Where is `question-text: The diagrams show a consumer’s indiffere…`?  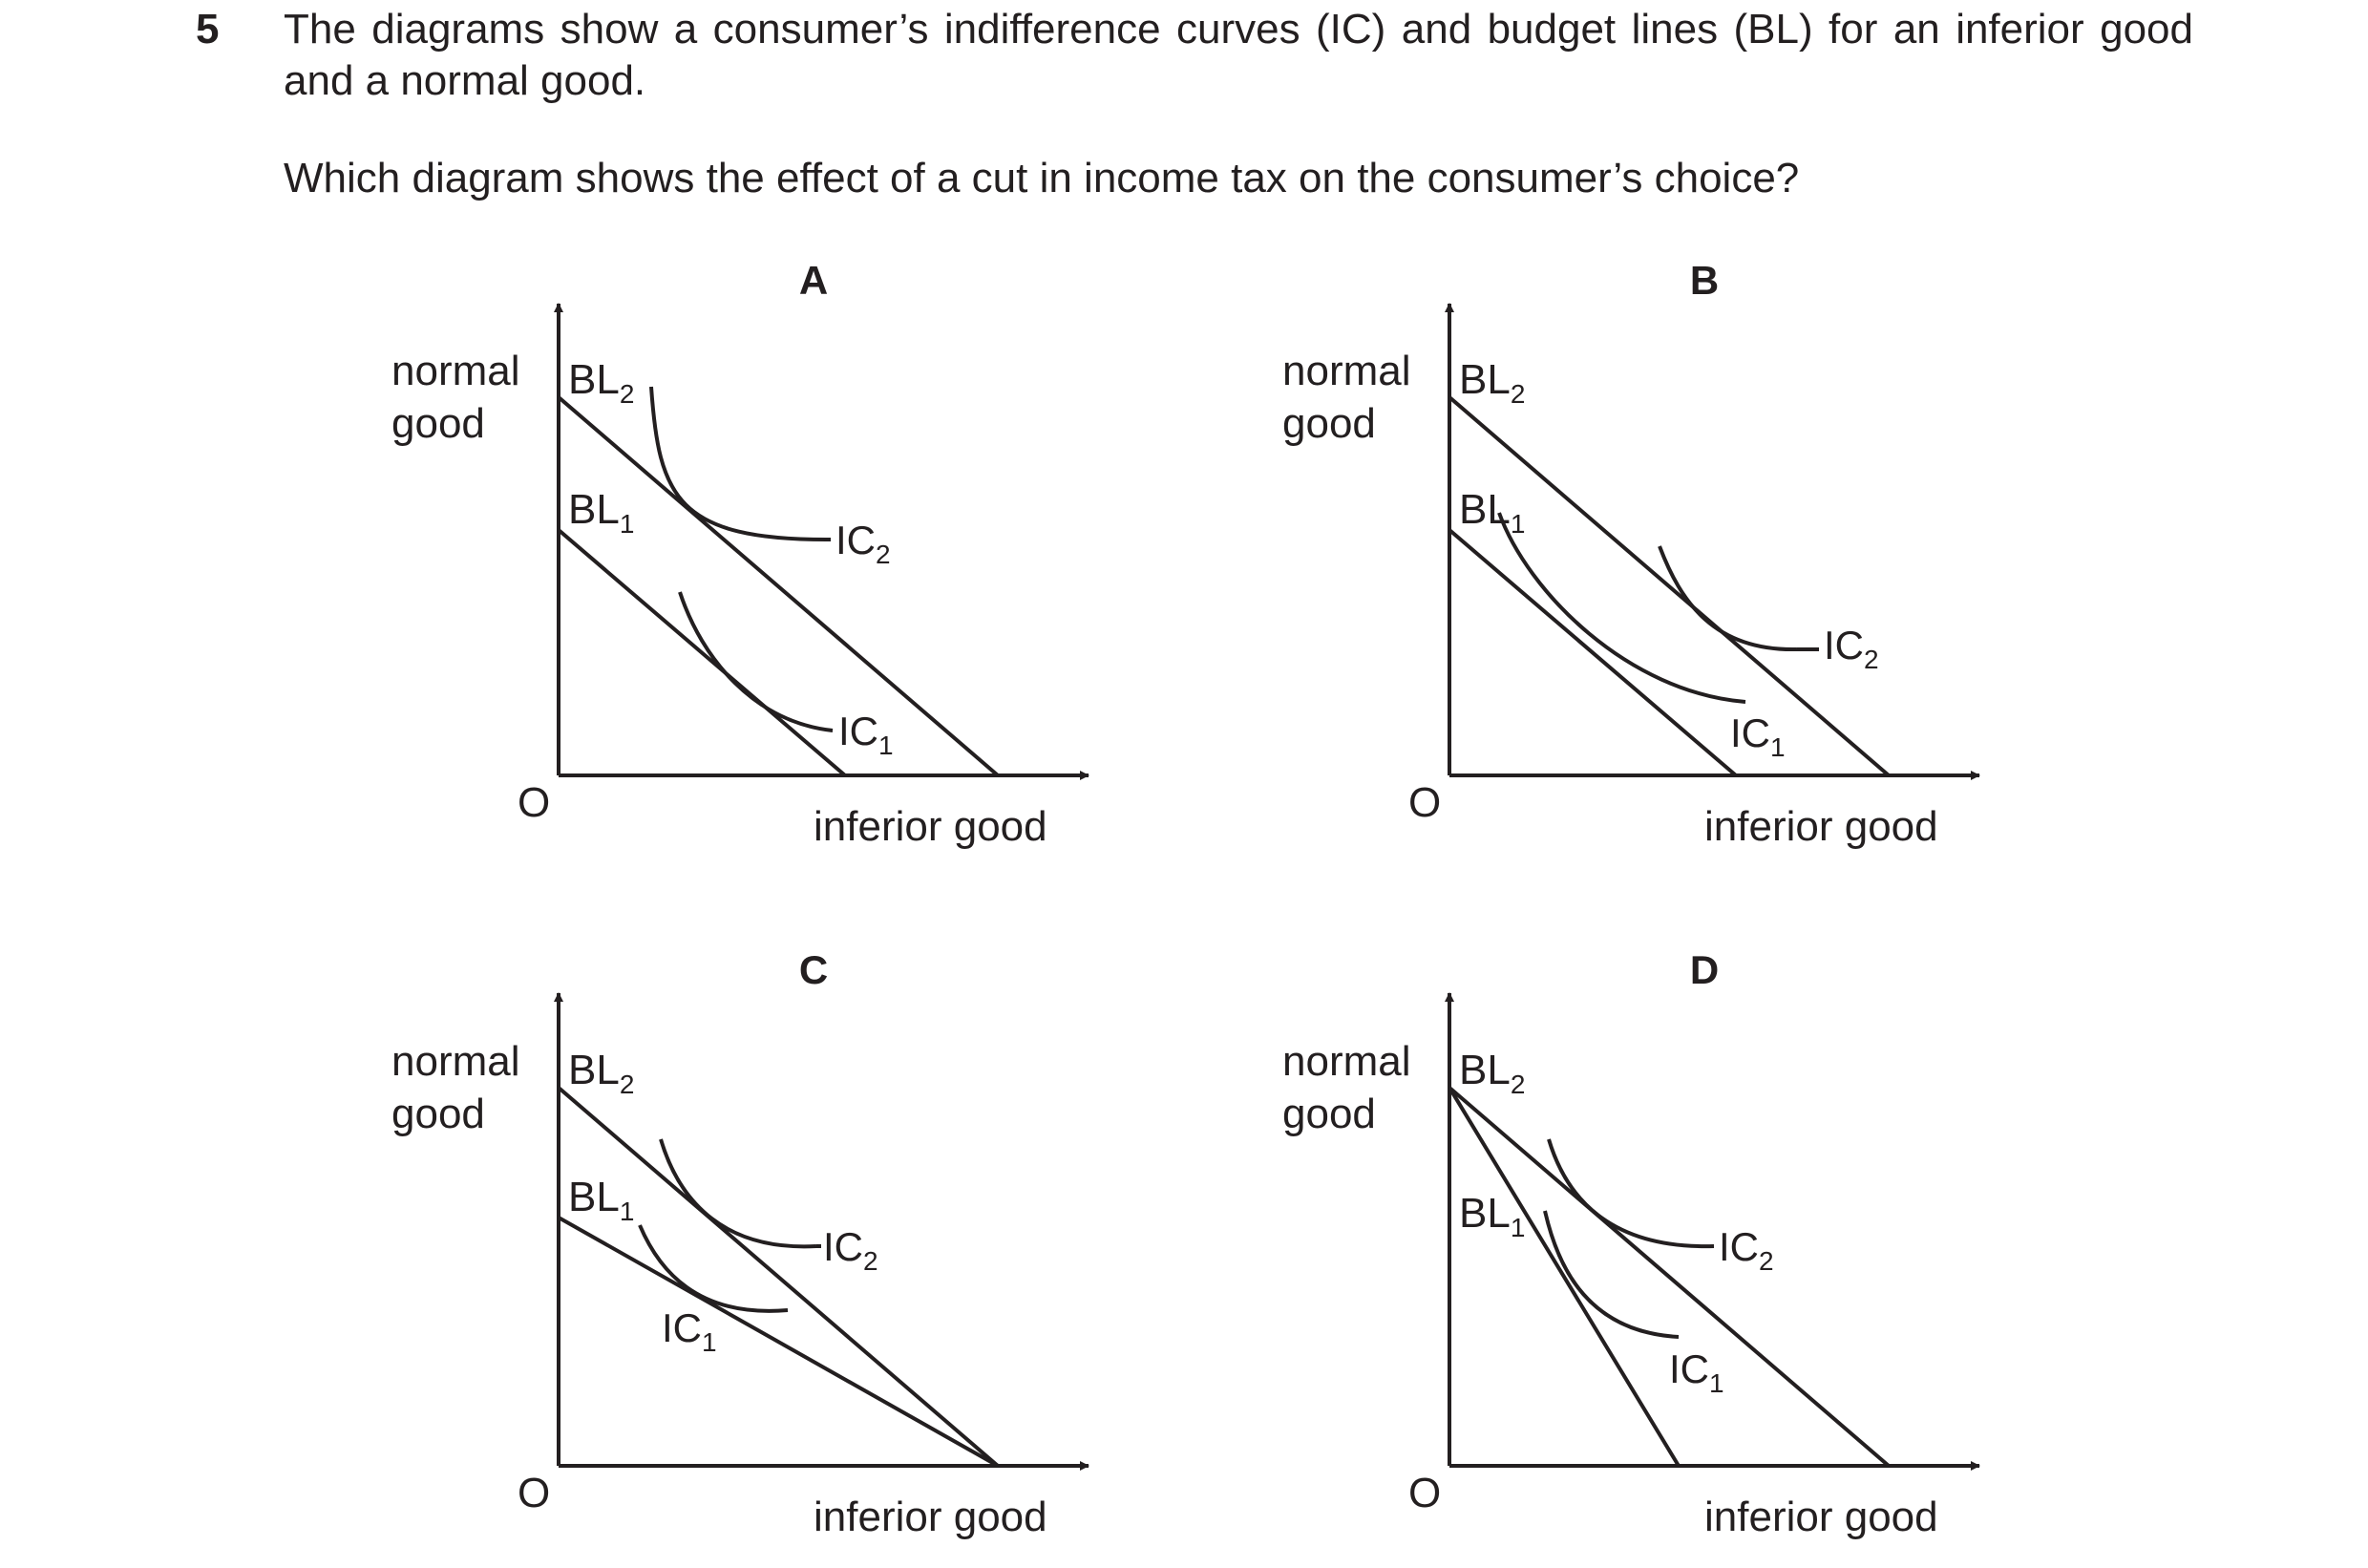 question-text: The diagrams show a consumer’s indiffere… is located at coordinates (1238, 55).